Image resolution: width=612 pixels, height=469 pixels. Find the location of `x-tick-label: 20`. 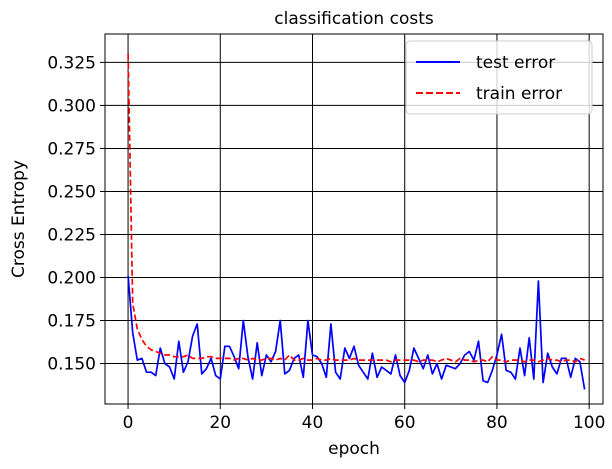

x-tick-label: 20 is located at coordinates (220, 423).